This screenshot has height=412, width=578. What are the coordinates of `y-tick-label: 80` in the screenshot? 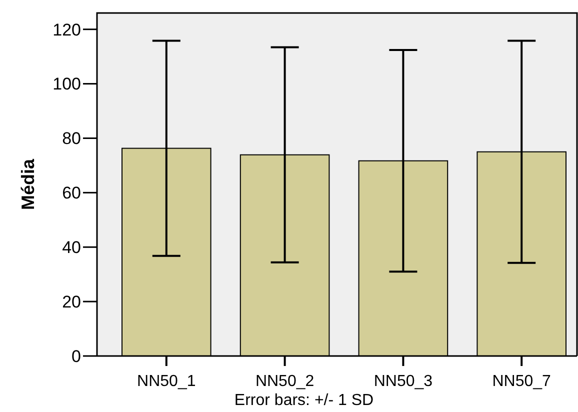 It's located at (71, 138).